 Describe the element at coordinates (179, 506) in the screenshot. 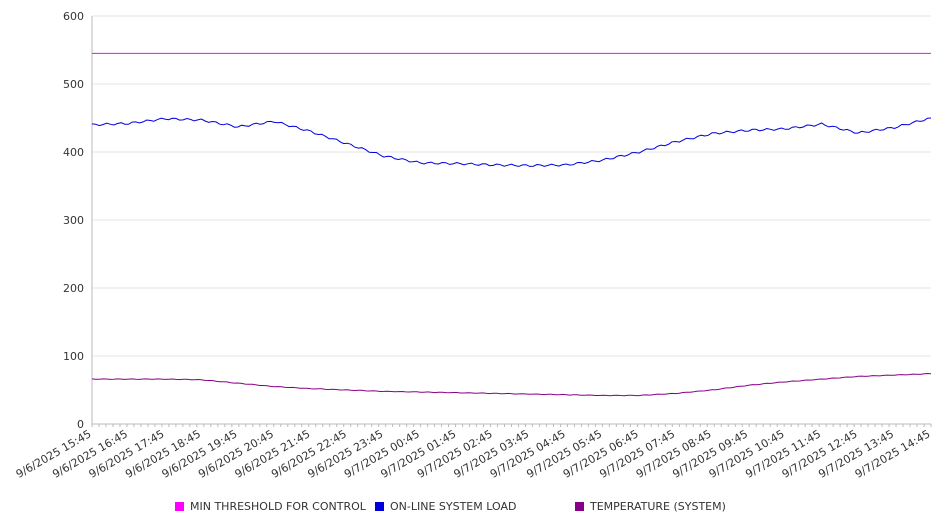

I see `legend-swatch-threshold` at that location.